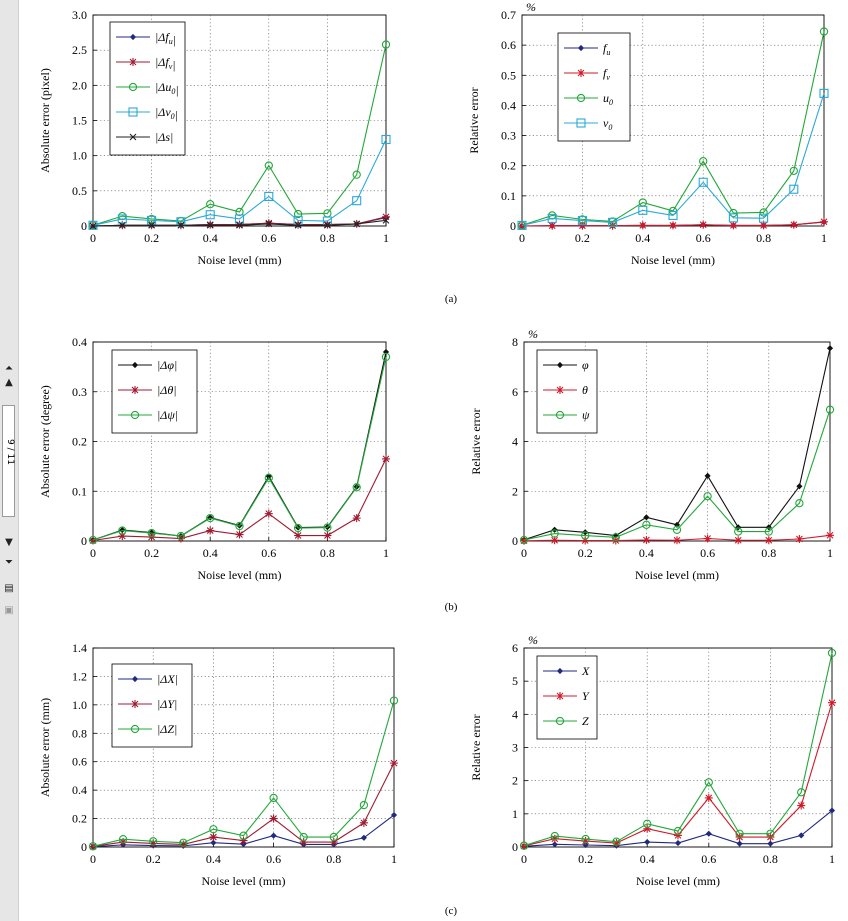 The image size is (848, 921). Describe the element at coordinates (9, 562) in the screenshot. I see `last-page-icon: ⏷` at that location.